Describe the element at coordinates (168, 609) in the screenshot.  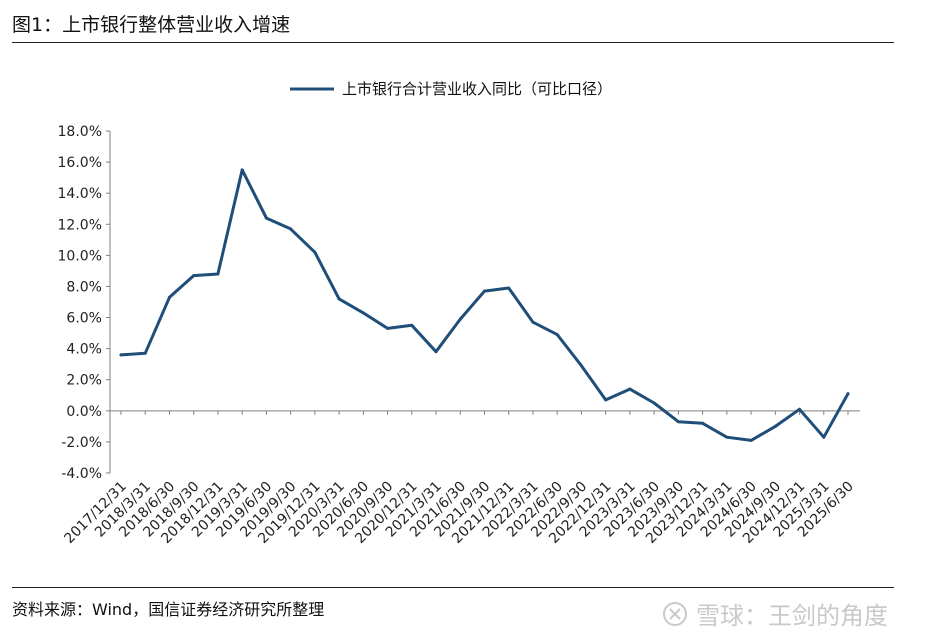
I see `source-note: 资料来源：Wind，国信证券经济研究所整理` at that location.